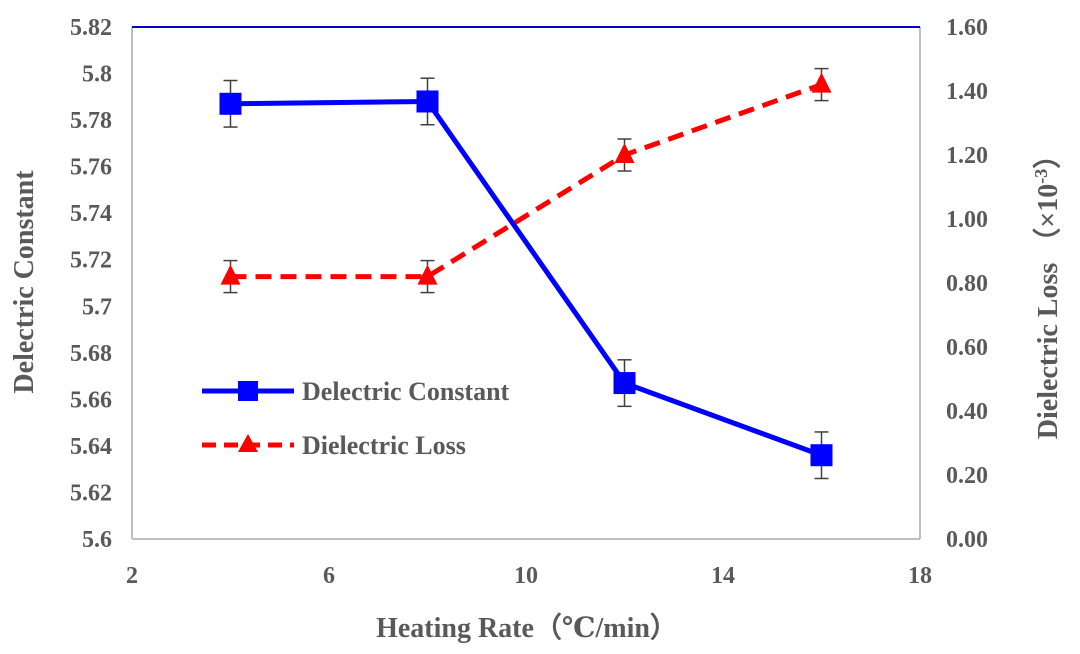 The width and height of the screenshot is (1080, 654). Describe the element at coordinates (967, 412) in the screenshot. I see `y-right-tick-label: 0.40` at that location.